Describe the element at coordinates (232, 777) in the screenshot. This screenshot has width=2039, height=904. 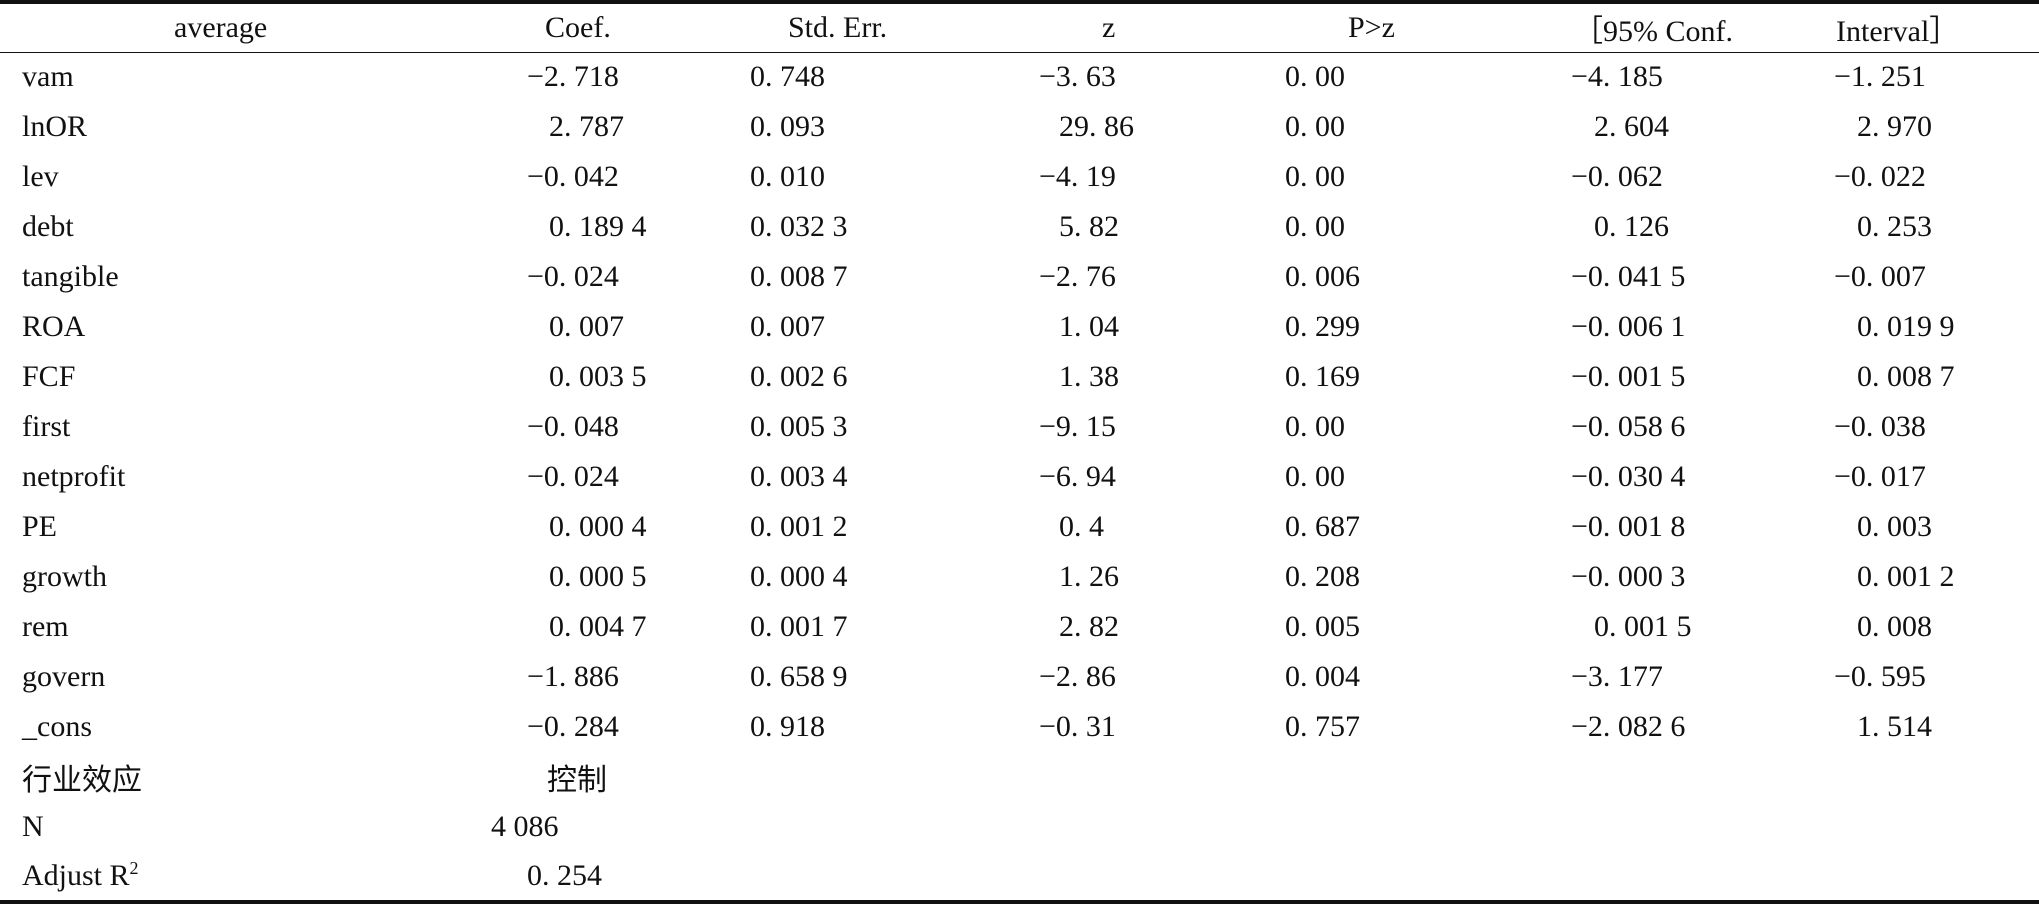
I see `industry-effect-label: 行业效应` at that location.